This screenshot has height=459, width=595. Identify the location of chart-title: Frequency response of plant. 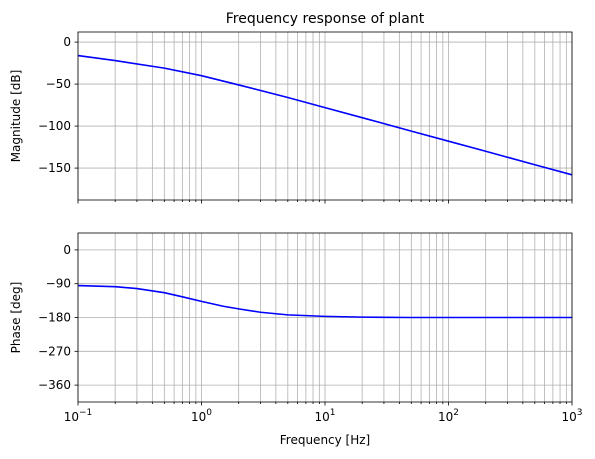
(325, 19).